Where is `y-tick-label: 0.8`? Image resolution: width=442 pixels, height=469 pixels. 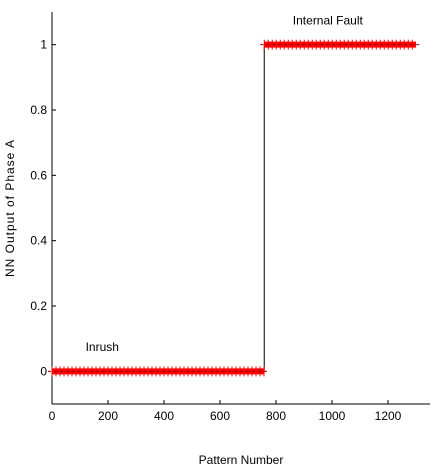 y-tick-label: 0.8 is located at coordinates (38, 110).